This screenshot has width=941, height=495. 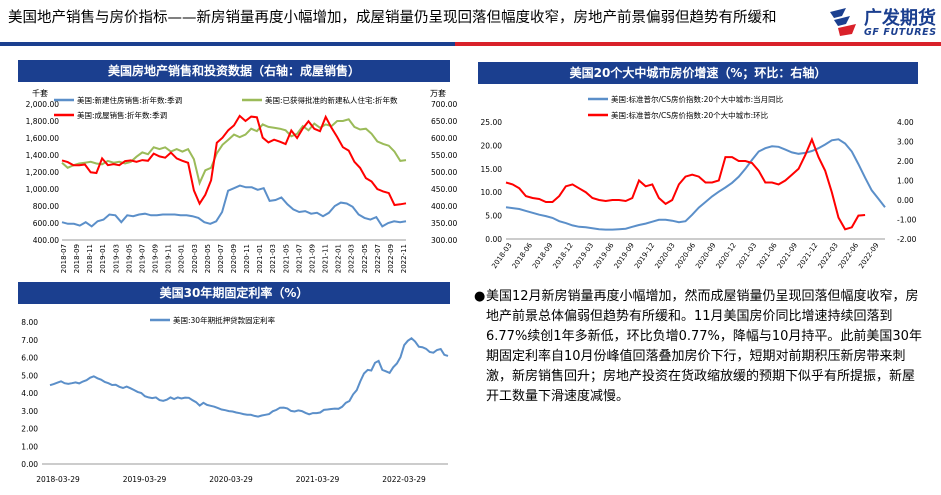 I want to click on x-tick-label: 2018-11, so click(x=90, y=258).